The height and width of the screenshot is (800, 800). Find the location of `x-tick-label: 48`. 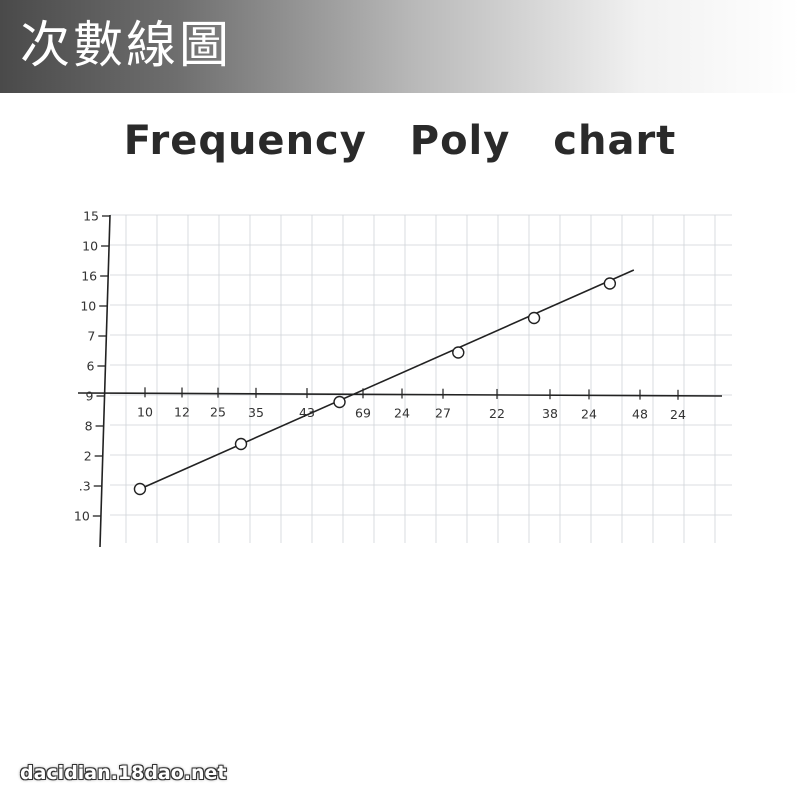

x-tick-label: 48 is located at coordinates (640, 414).